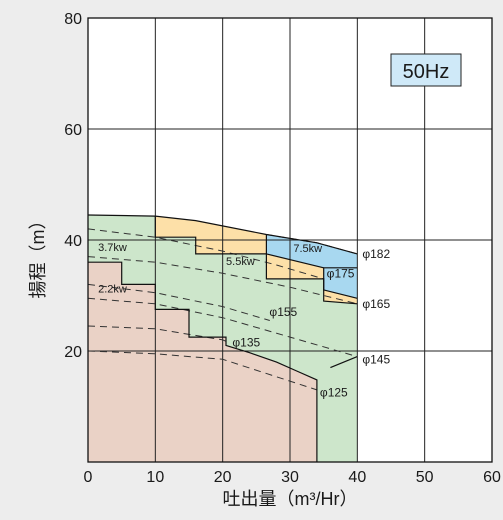 The width and height of the screenshot is (503, 520). What do you see at coordinates (246, 343) in the screenshot?
I see `impeller-label-phi135: φ135` at bounding box center [246, 343].